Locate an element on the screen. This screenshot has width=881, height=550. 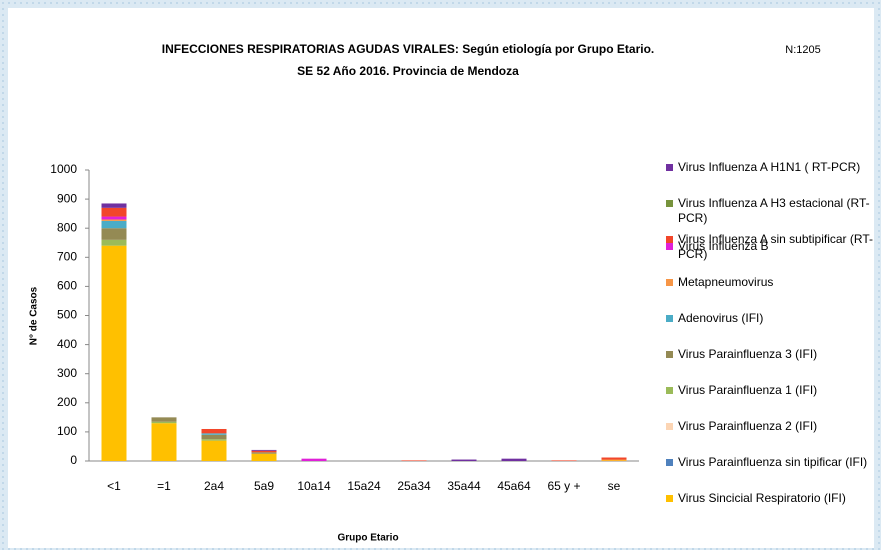
x-tick-label: se is located at coordinates (614, 486).